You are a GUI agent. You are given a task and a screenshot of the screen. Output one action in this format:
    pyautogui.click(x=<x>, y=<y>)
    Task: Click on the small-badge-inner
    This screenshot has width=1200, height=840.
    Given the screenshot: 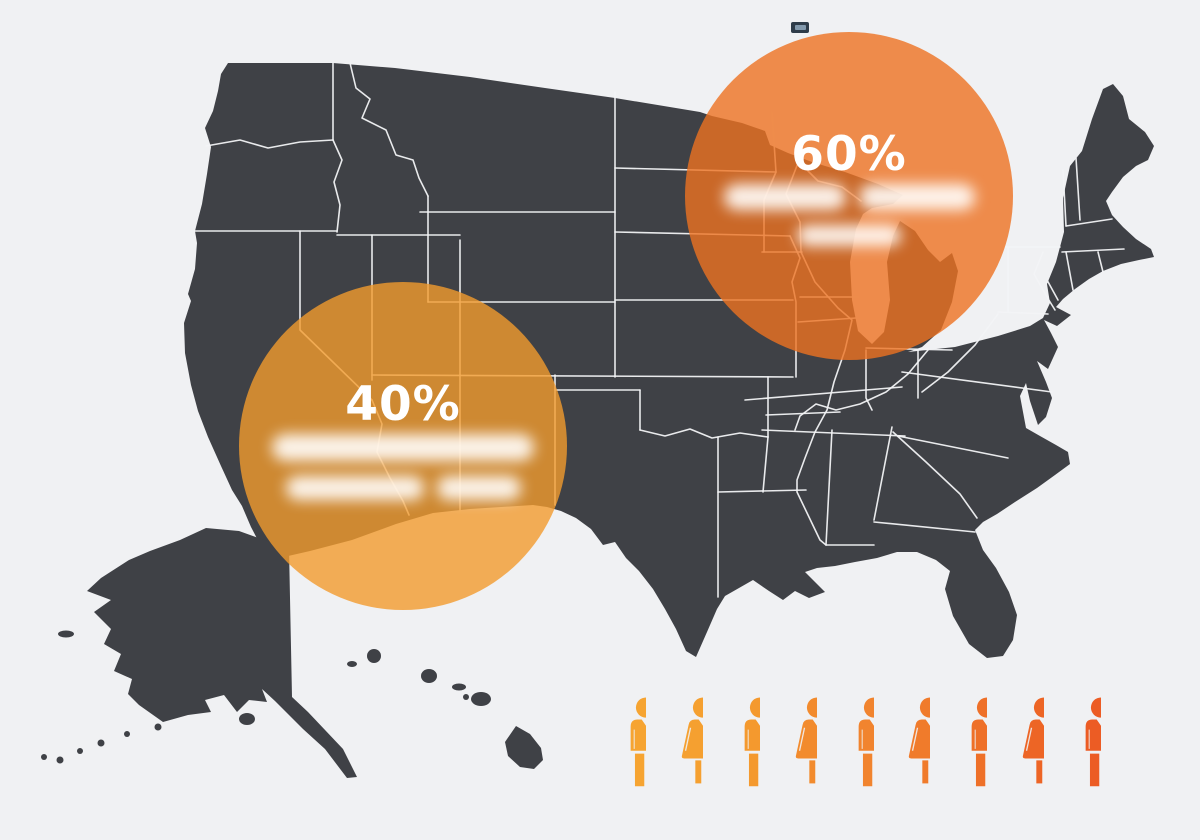 What is the action you would take?
    pyautogui.click(x=800, y=27)
    